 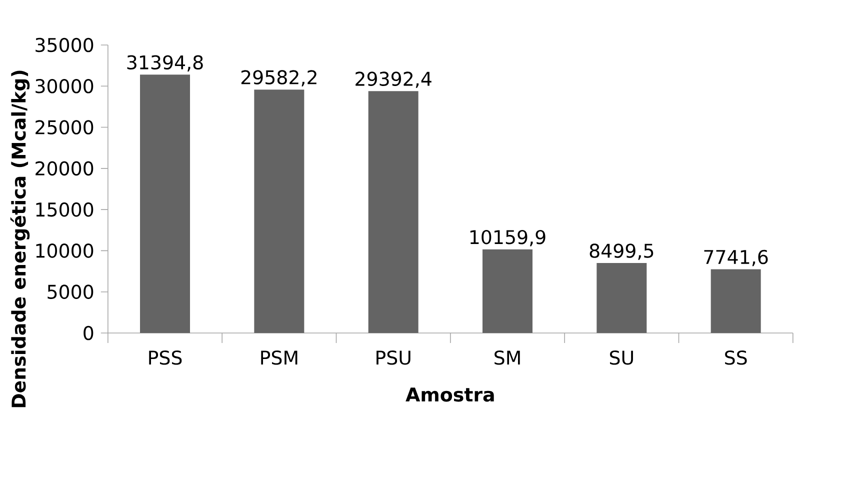 What do you see at coordinates (65, 86) in the screenshot?
I see `y-tick-label: 30000` at bounding box center [65, 86].